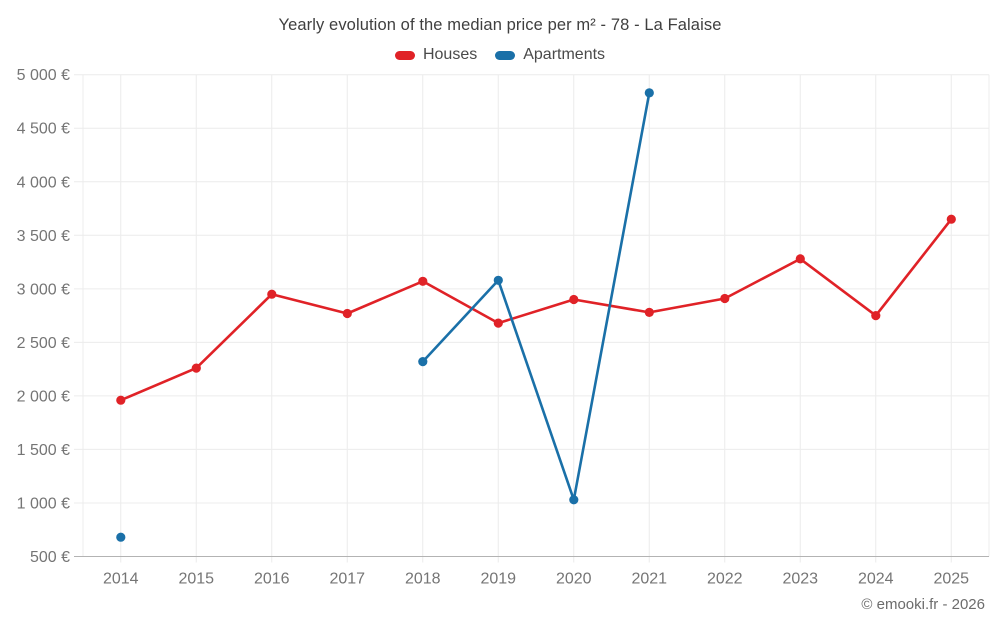 This screenshot has height=625, width=1000. What do you see at coordinates (404, 55) in the screenshot?
I see `legend-swatch-houses` at bounding box center [404, 55].